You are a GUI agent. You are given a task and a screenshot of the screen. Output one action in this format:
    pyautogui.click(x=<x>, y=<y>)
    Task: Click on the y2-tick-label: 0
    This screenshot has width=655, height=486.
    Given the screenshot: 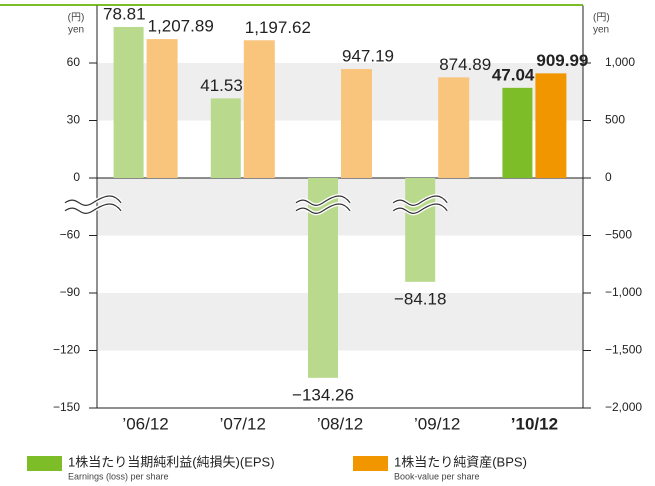 What is the action you would take?
    pyautogui.click(x=608, y=177)
    